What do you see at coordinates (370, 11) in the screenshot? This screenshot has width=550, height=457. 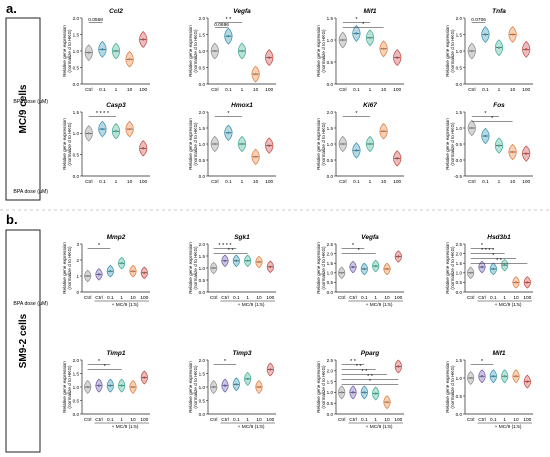 I see `panel-title: Mif1` at bounding box center [370, 11].